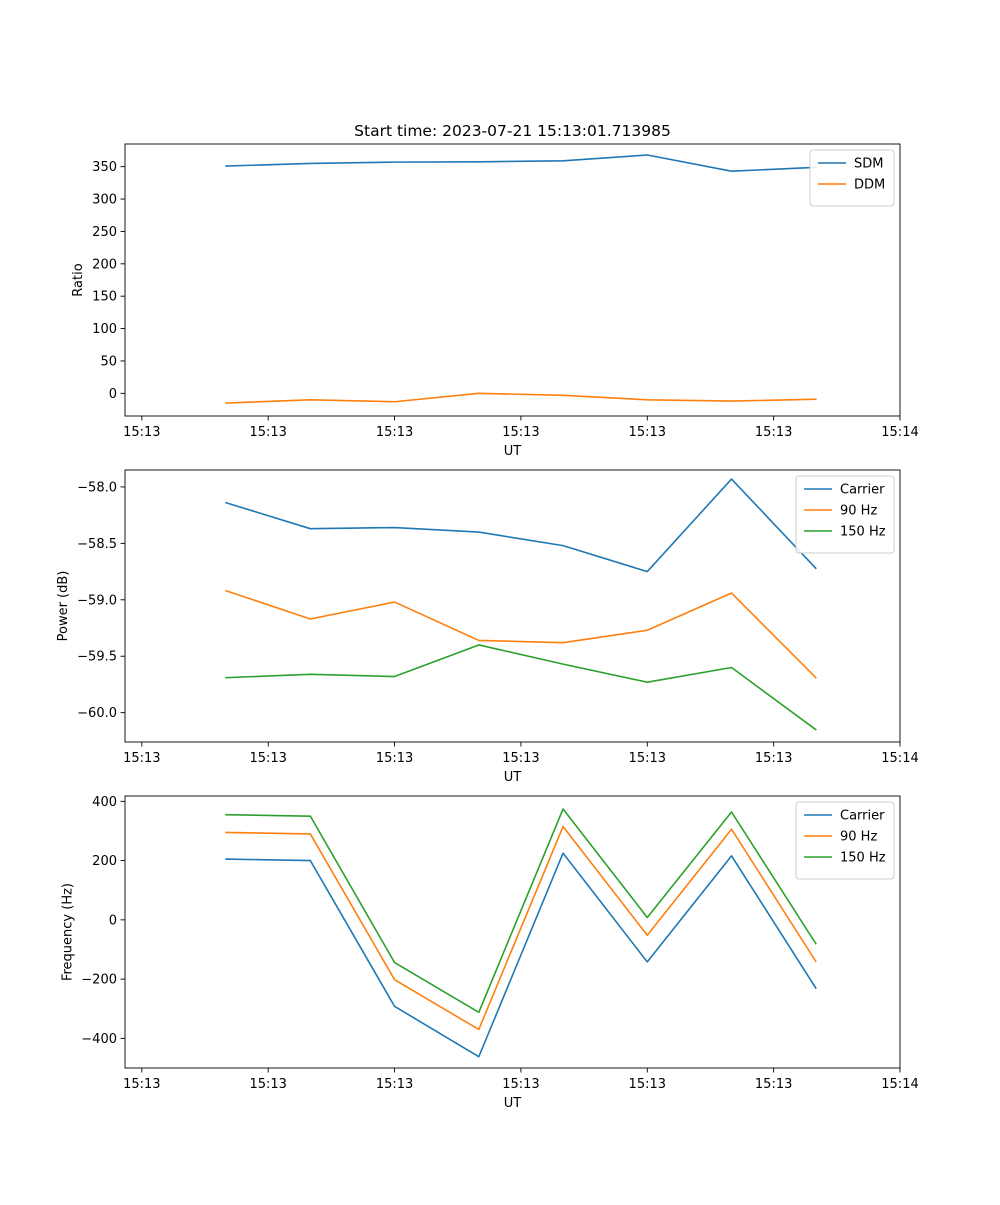 The width and height of the screenshot is (1000, 1205). What do you see at coordinates (78, 279) in the screenshot?
I see `y-axis-label: Ratio` at bounding box center [78, 279].